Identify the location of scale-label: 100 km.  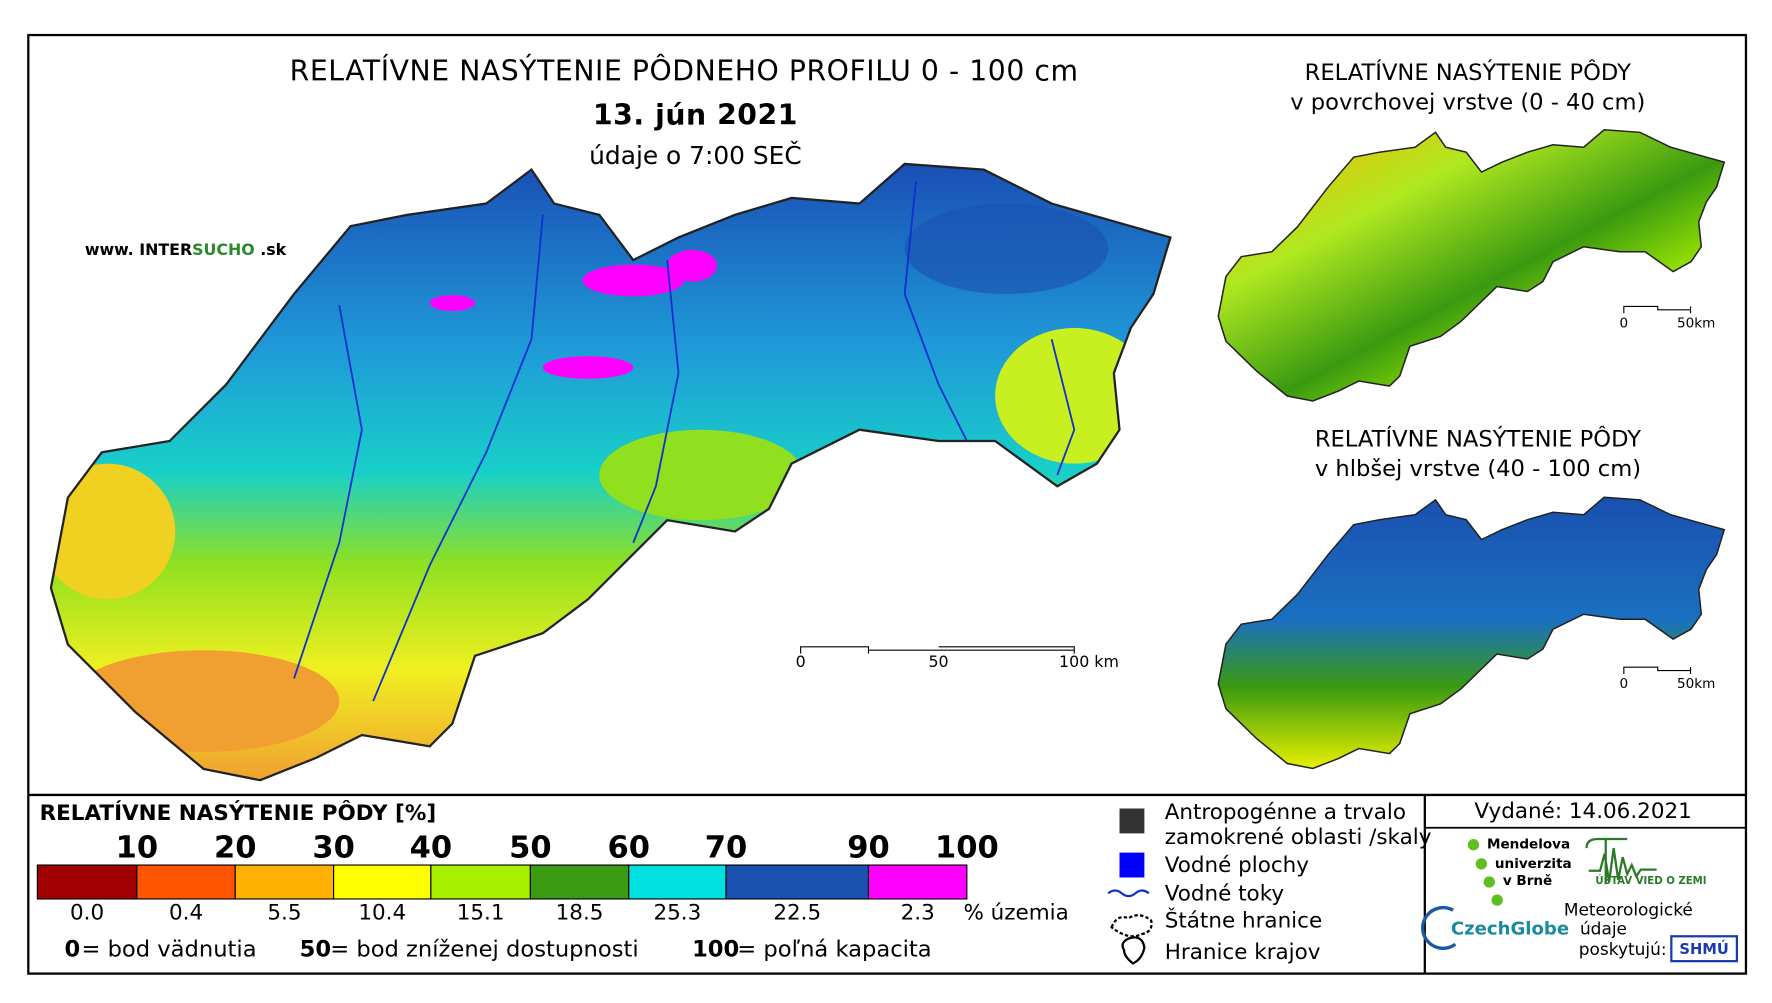
(1089, 661).